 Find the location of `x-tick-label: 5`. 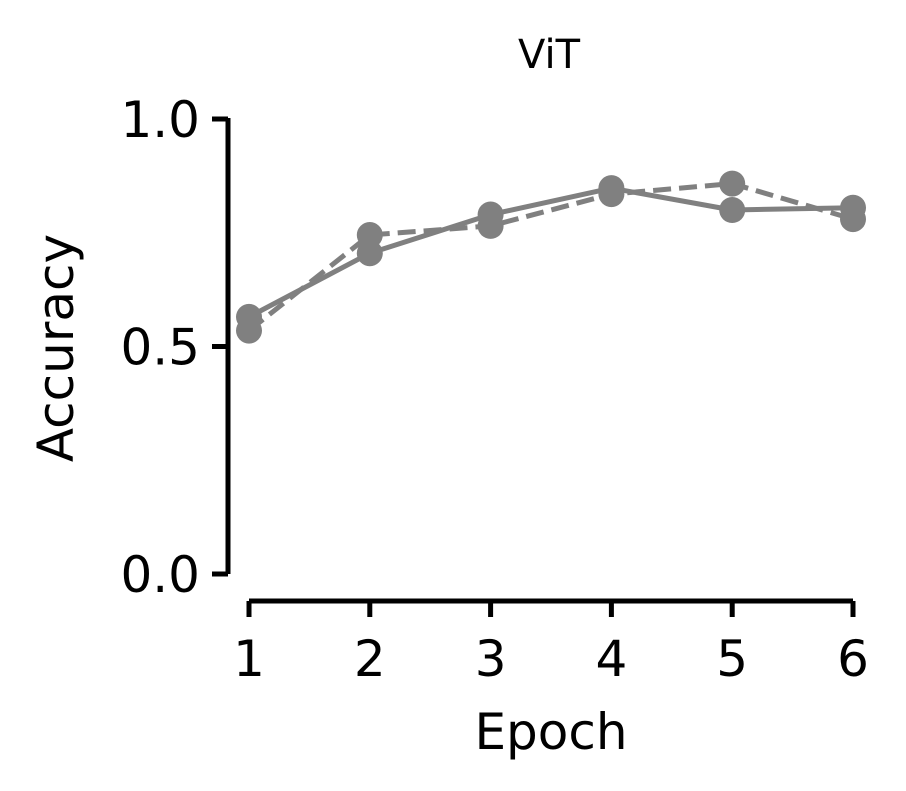

x-tick-label: 5 is located at coordinates (732, 659).